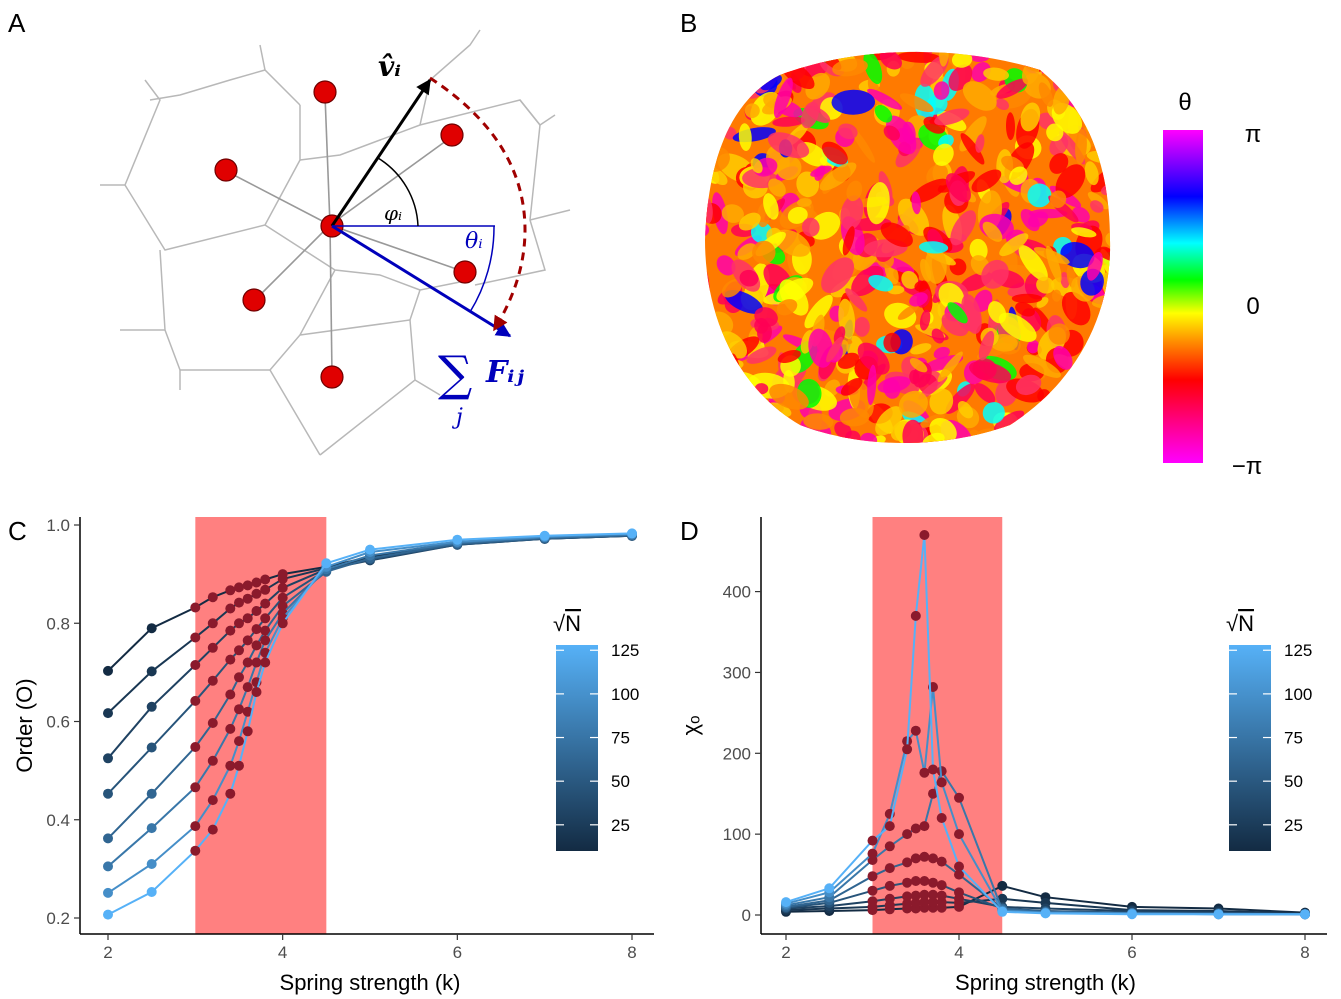 Image resolution: width=1341 pixels, height=999 pixels. I want to click on force-arrow, so click(421, 281).